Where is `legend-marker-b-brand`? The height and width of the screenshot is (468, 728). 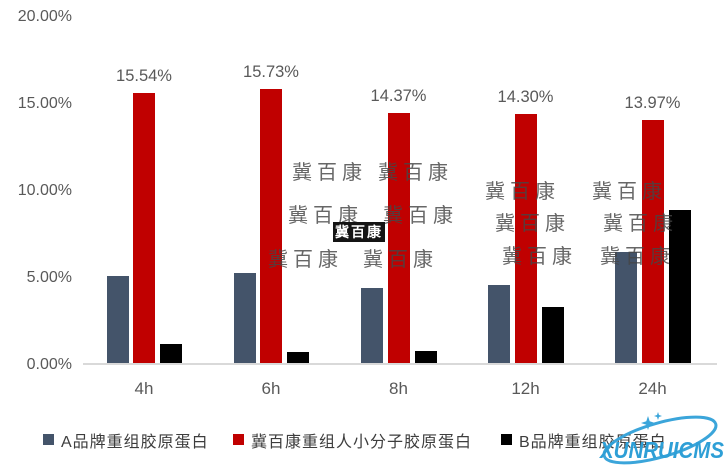 legend-marker-b-brand is located at coordinates (506, 439).